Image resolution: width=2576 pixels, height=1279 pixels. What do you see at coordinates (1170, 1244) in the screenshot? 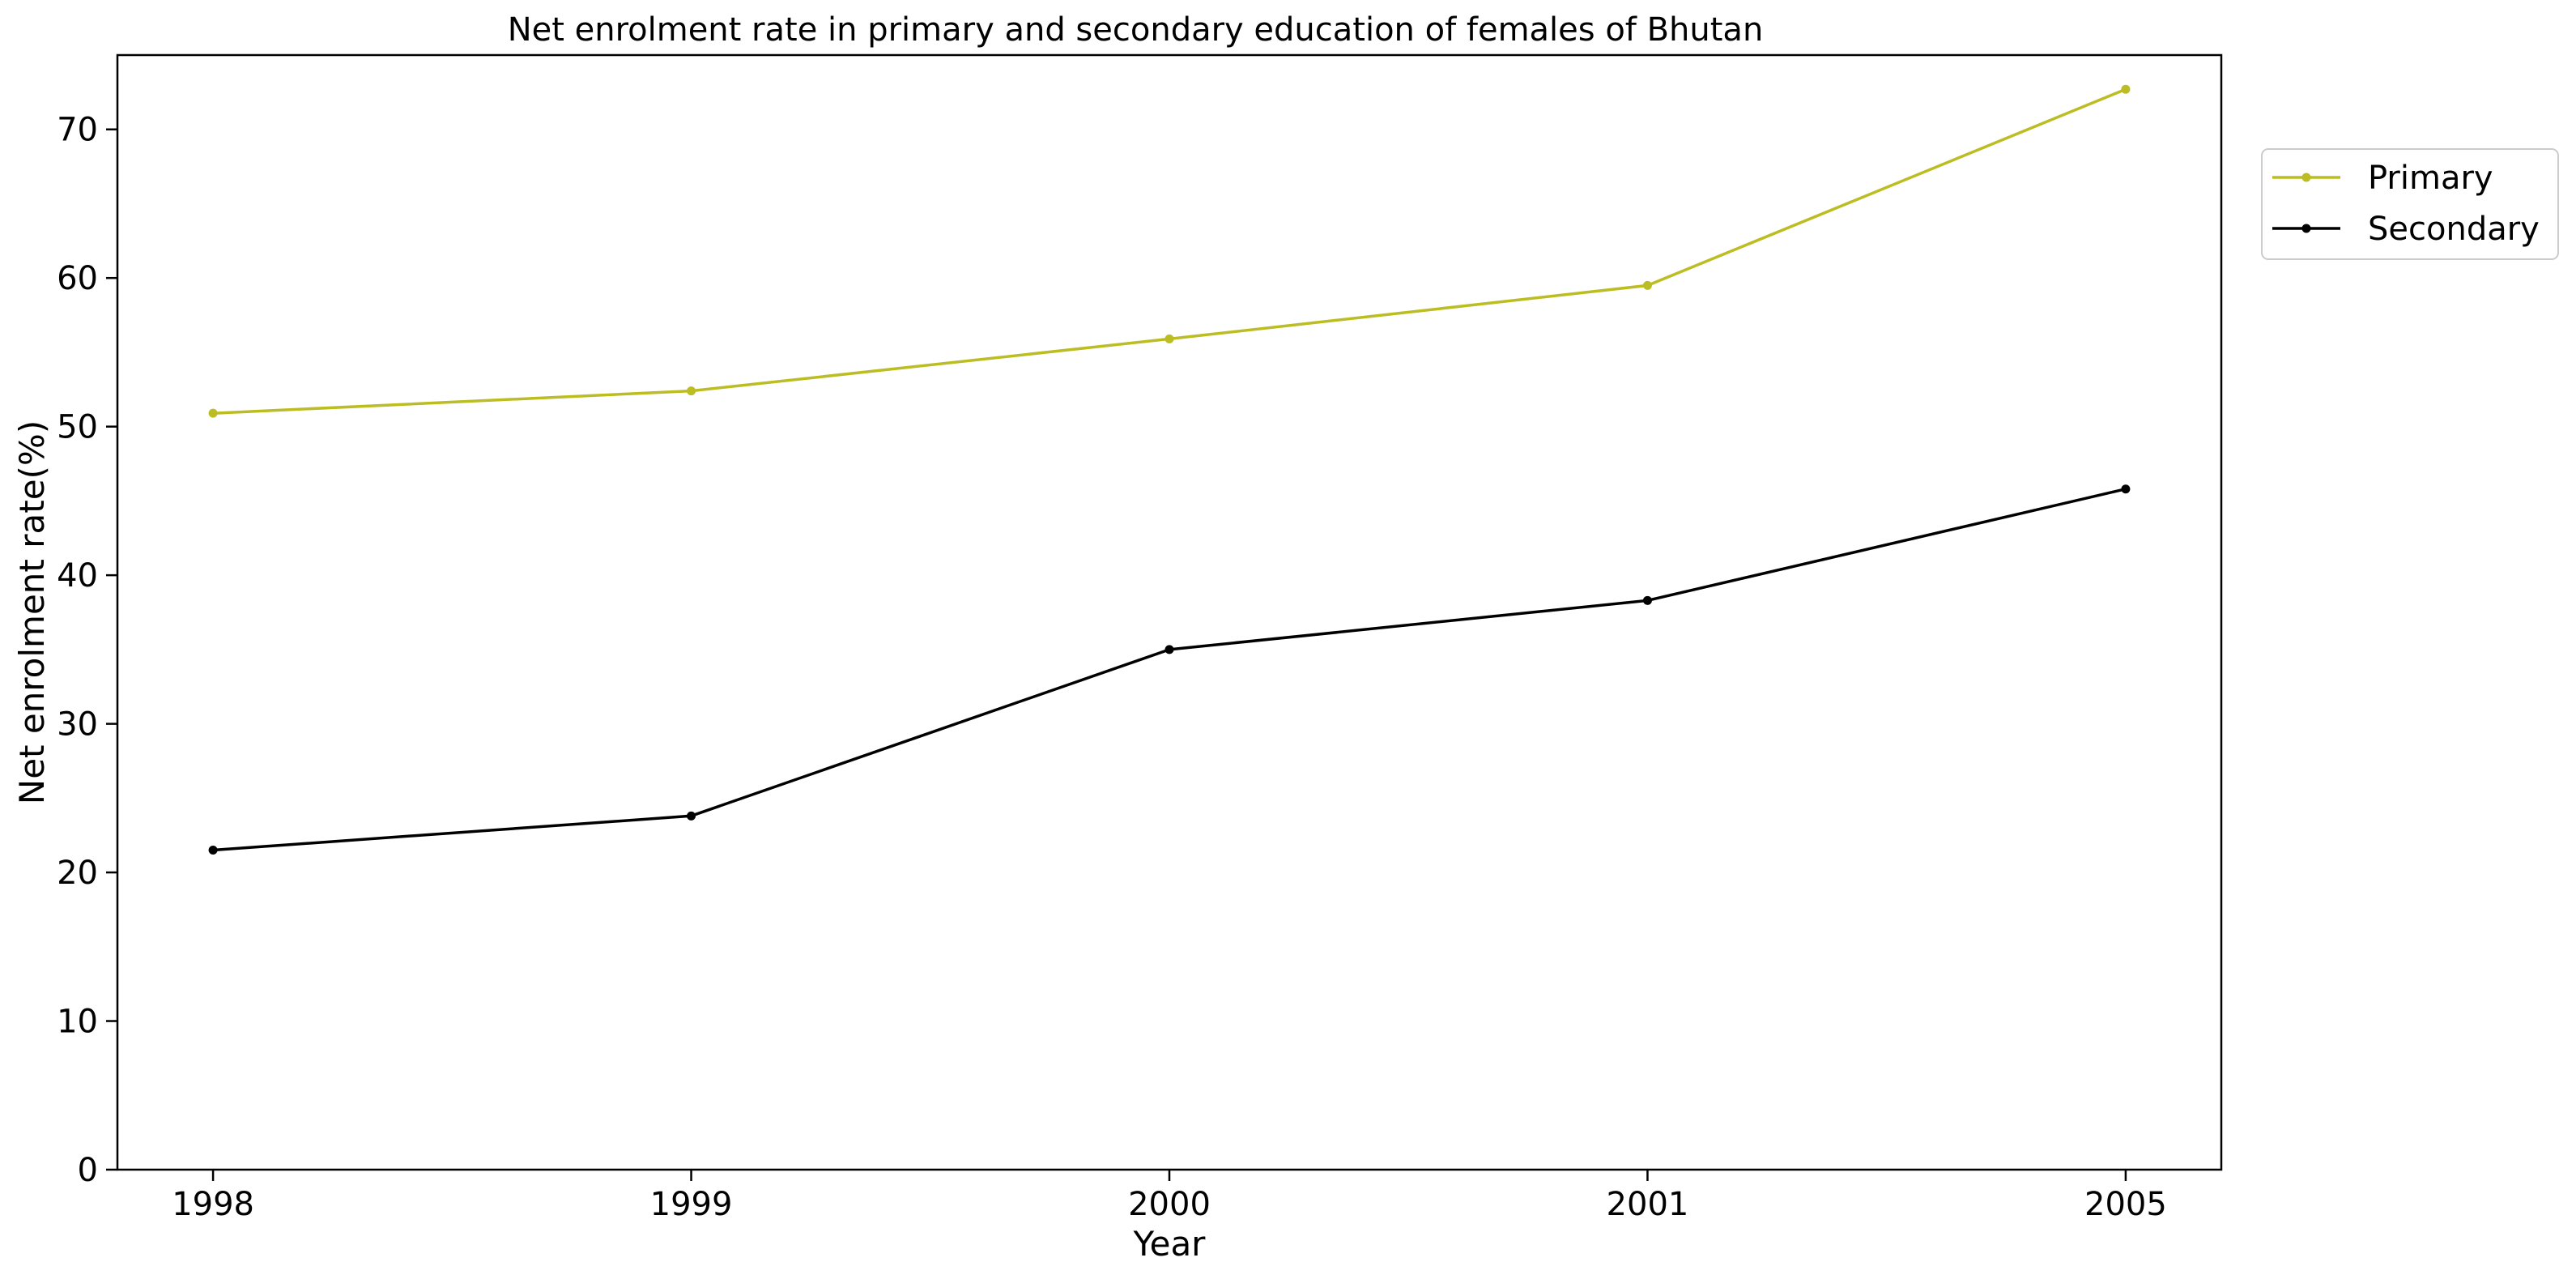
I see `x-axis-label: Year` at bounding box center [1170, 1244].